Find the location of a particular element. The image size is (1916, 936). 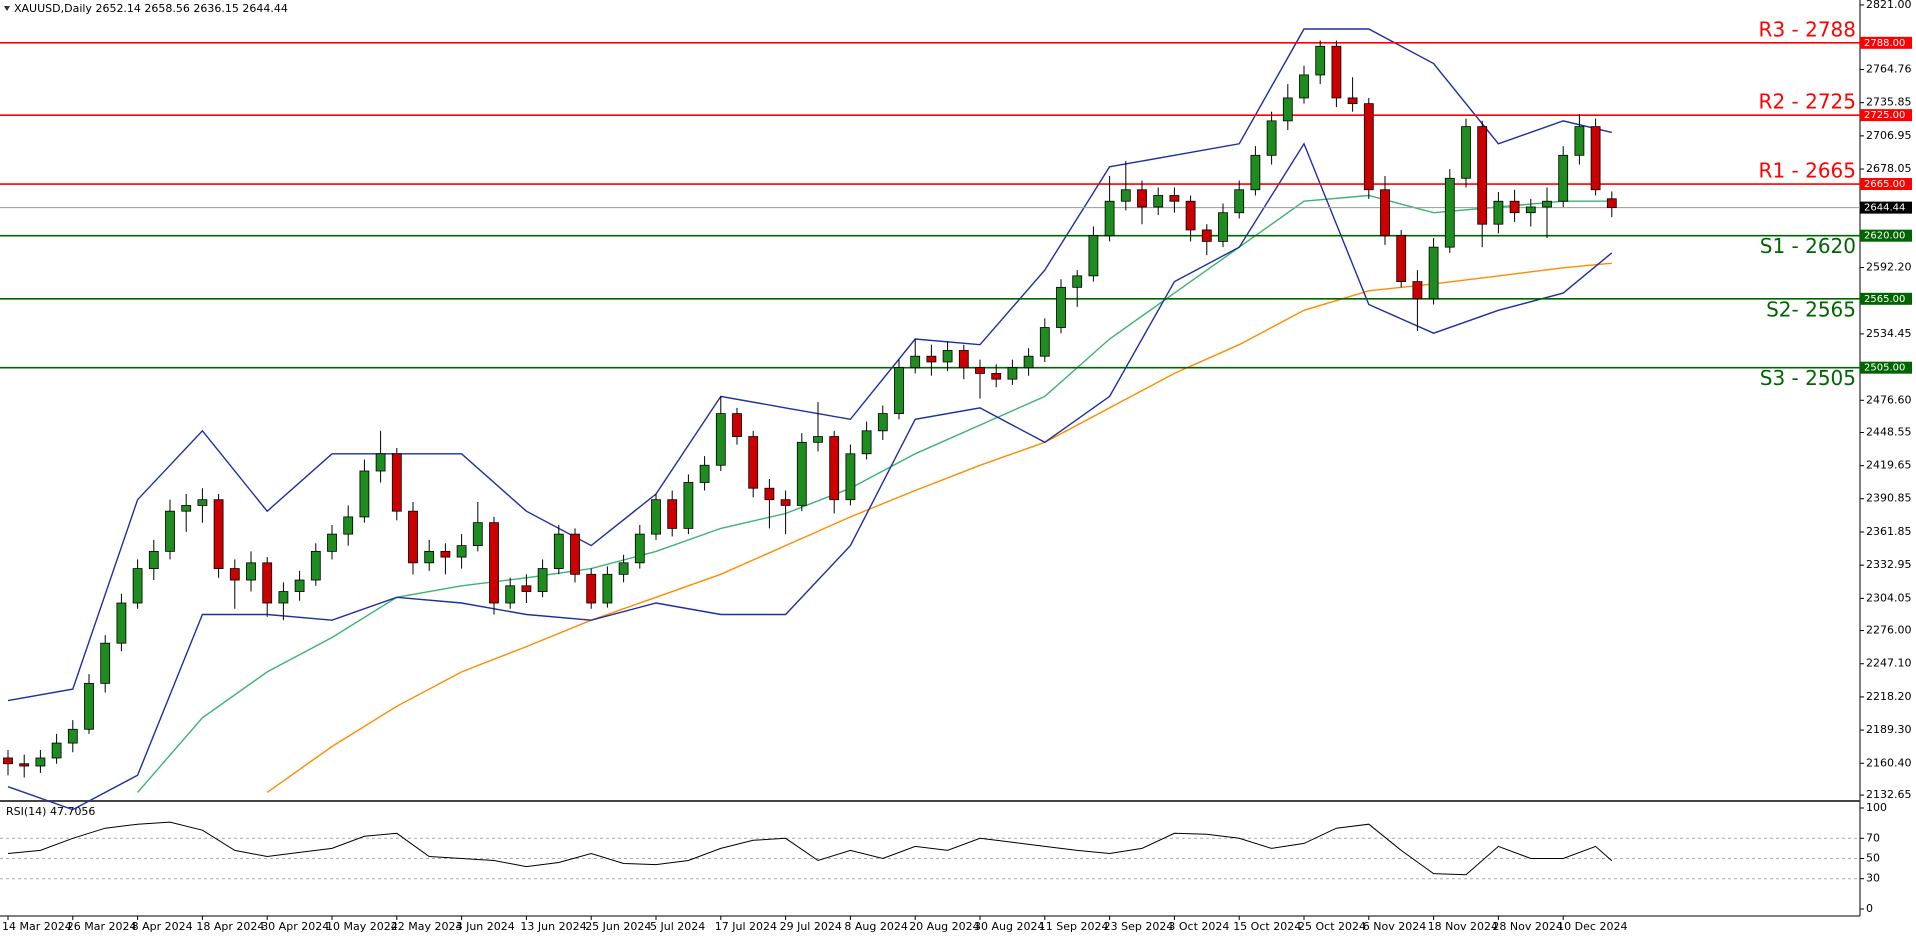

y-tick-label: 2304.05 is located at coordinates (1889, 597).